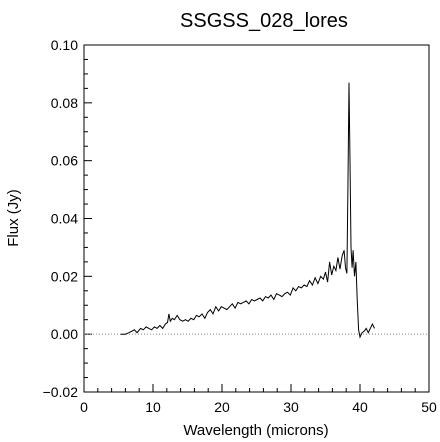 This screenshot has height=442, width=440. I want to click on x-tick-label: 50, so click(429, 407).